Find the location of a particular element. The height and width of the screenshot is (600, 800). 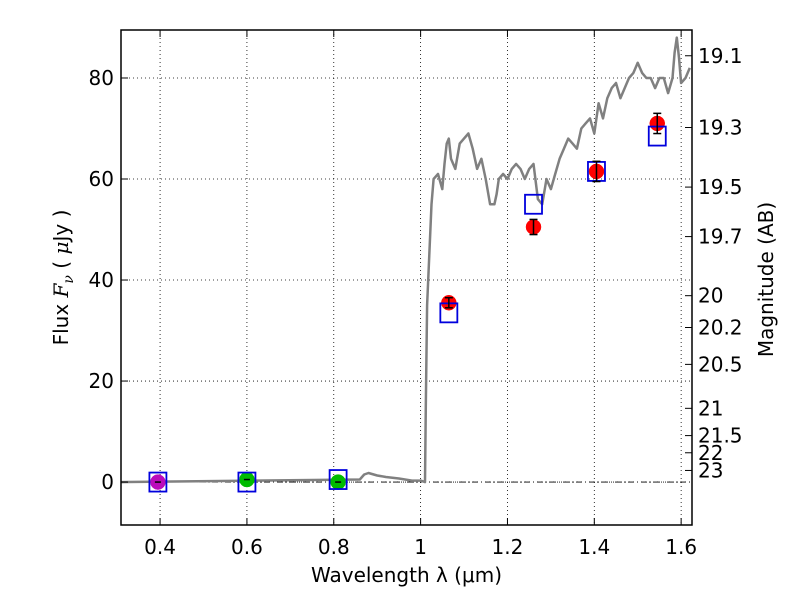

y-tick-label: 60 is located at coordinates (101, 179).